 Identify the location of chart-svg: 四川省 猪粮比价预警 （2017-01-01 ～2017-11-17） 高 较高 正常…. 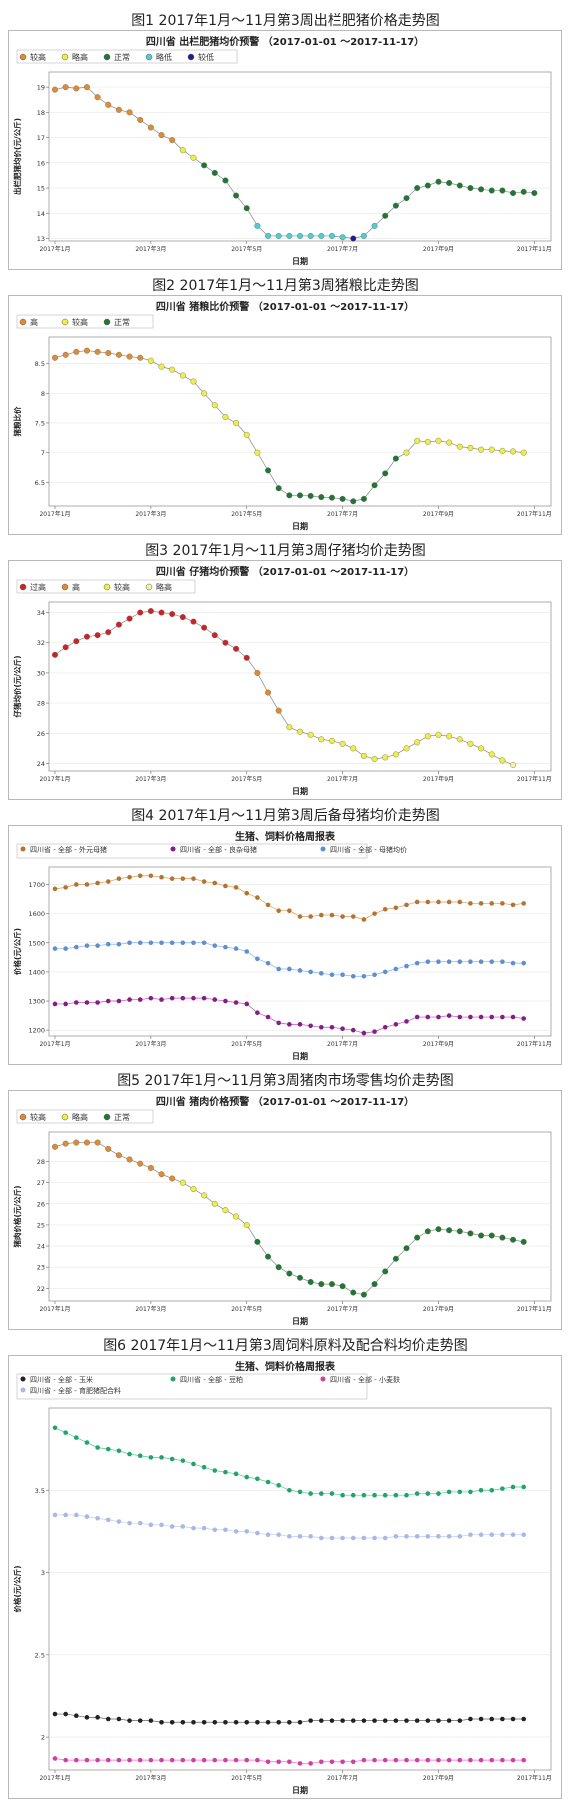
(282, 415).